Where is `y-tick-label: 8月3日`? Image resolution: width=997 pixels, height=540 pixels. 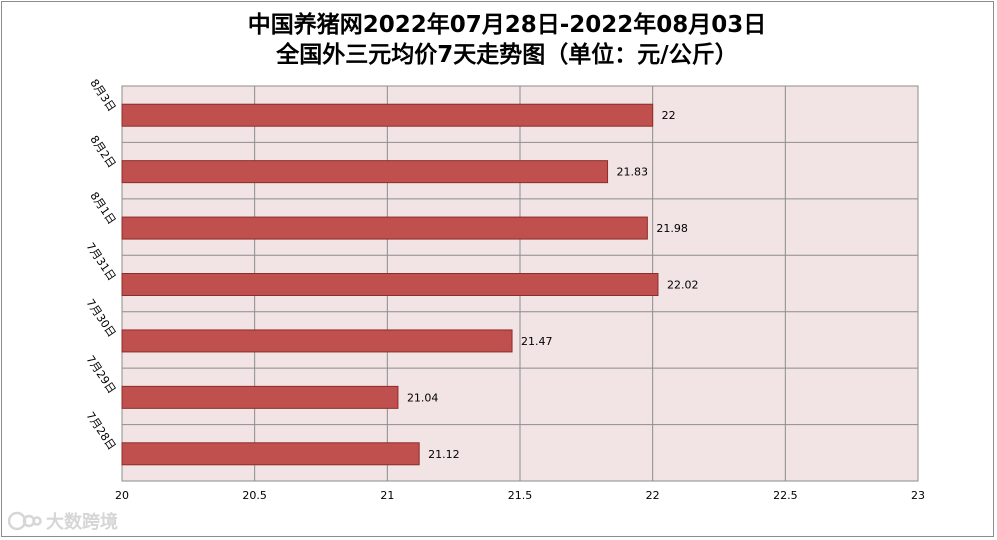
y-tick-label: 8月3日 is located at coordinates (102, 95).